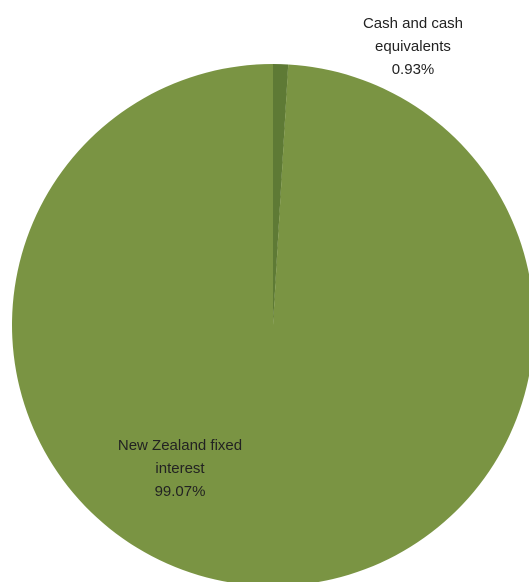 The image size is (529, 582). What do you see at coordinates (180, 491) in the screenshot?
I see `slice-2-value-label: 99.07%` at bounding box center [180, 491].